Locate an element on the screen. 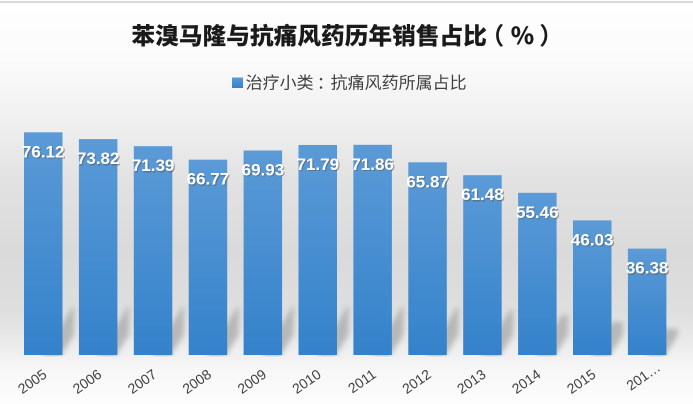 This screenshot has width=693, height=404. svg-text: 2012 is located at coordinates (416, 381).